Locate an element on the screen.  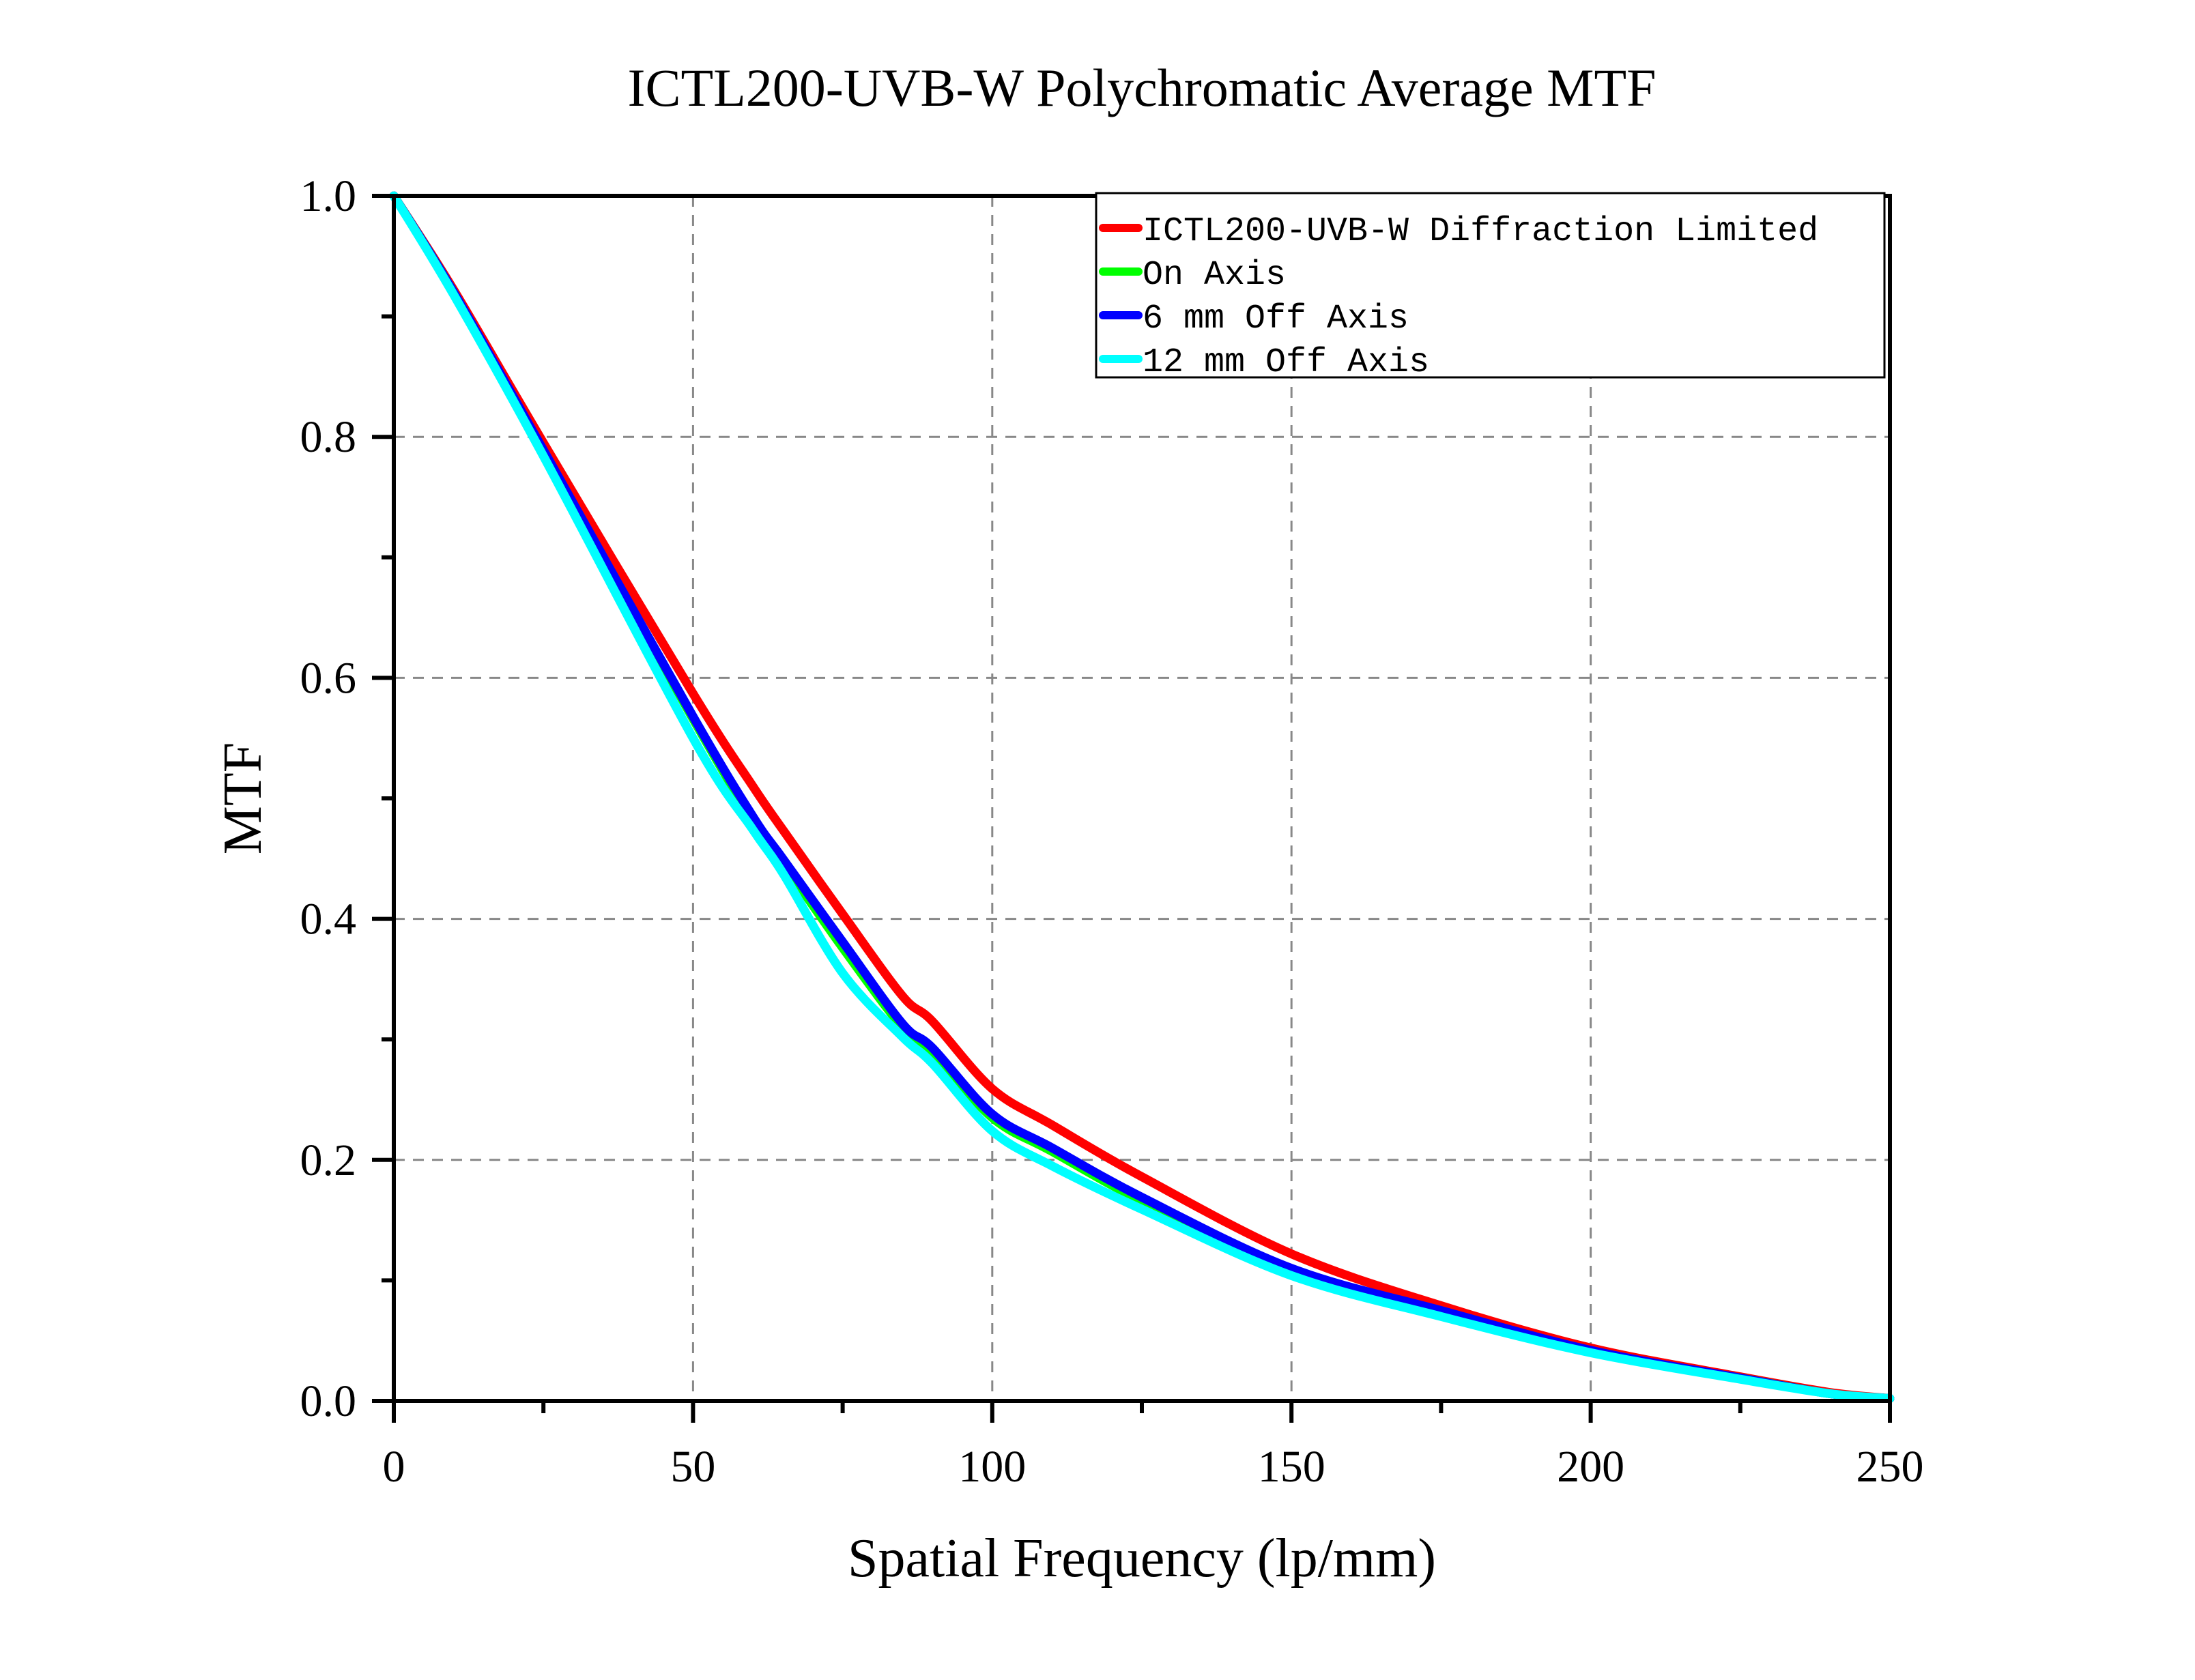
y-tick-label: 0.0 is located at coordinates (328, 1401).